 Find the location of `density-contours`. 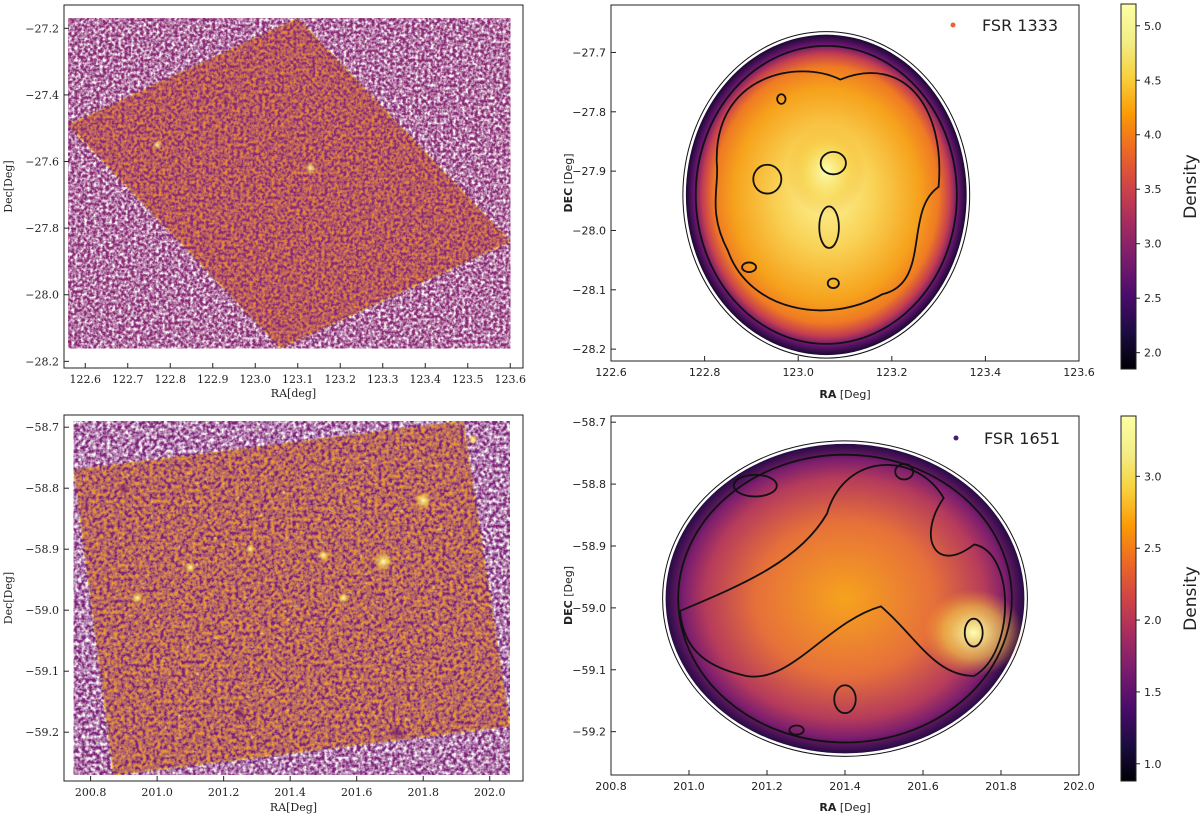

density-contours is located at coordinates (826, 195).